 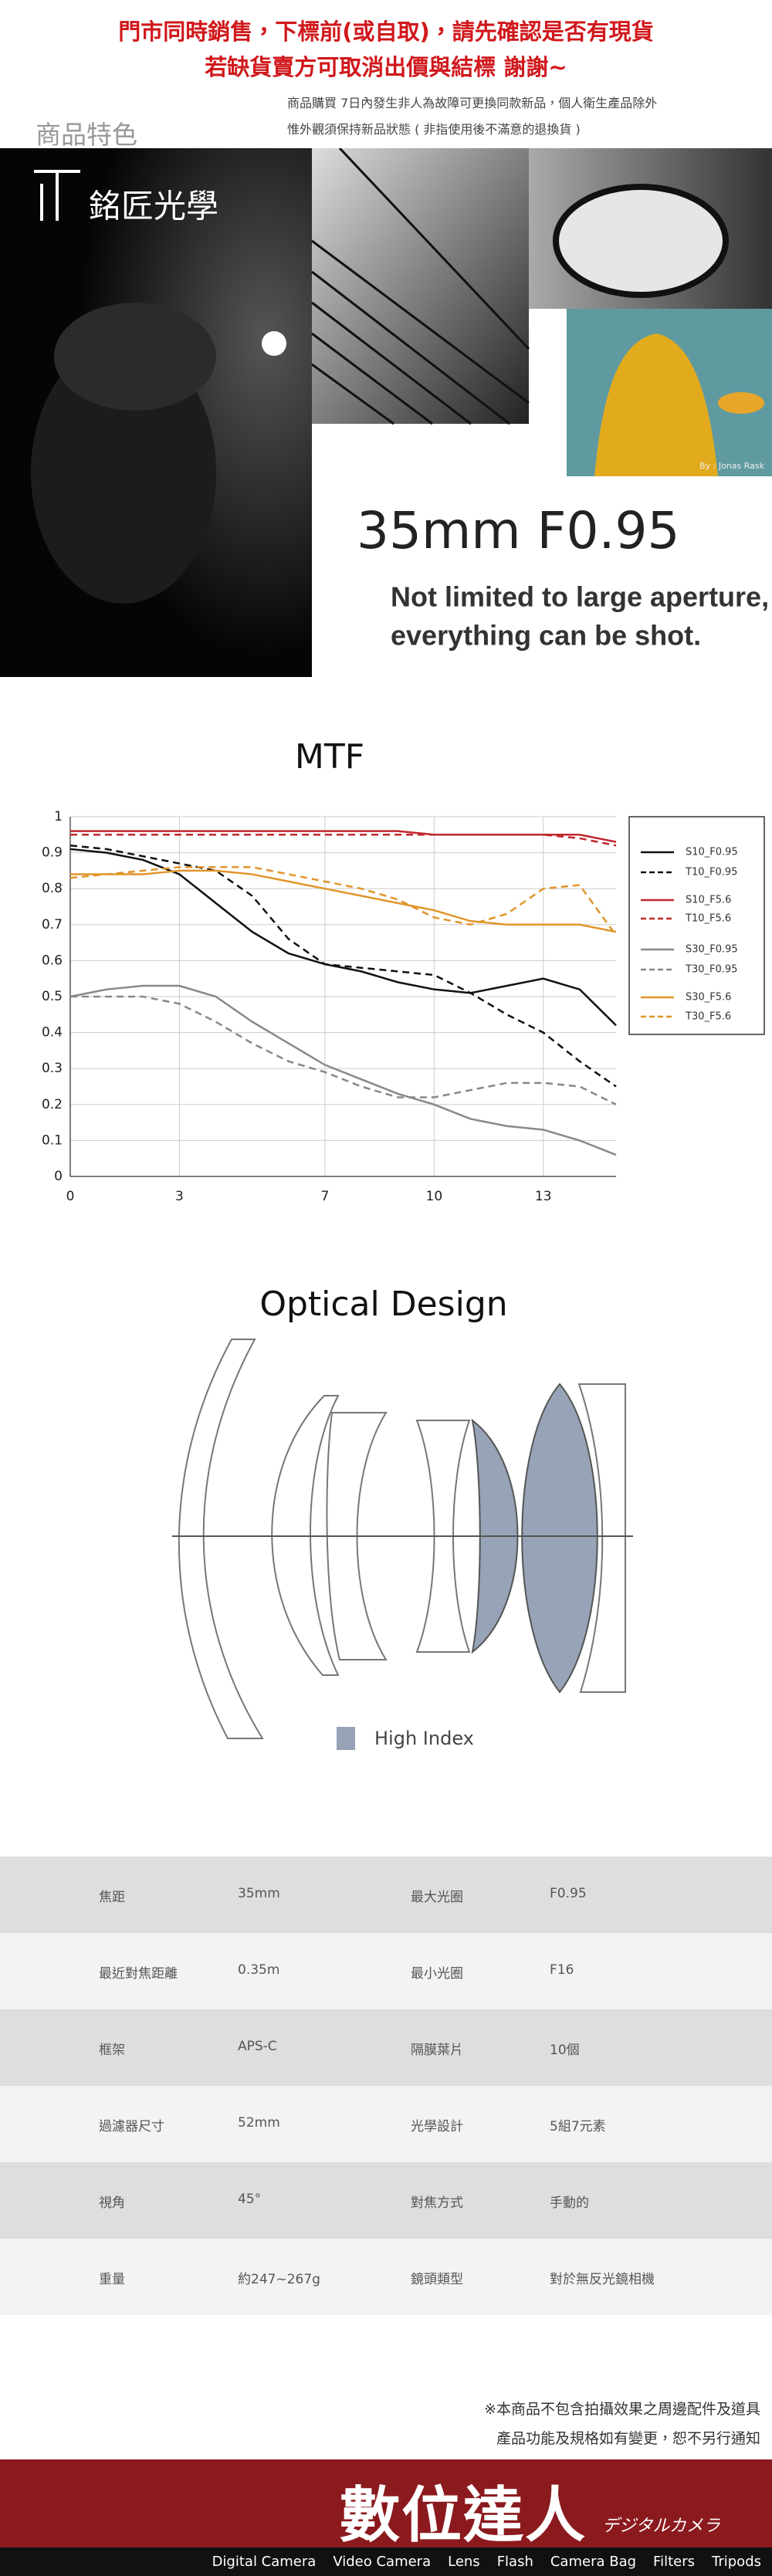 What do you see at coordinates (386, 1895) in the screenshot?
I see `spec-row: 焦距 35mm 最大光圈 F0.95` at bounding box center [386, 1895].